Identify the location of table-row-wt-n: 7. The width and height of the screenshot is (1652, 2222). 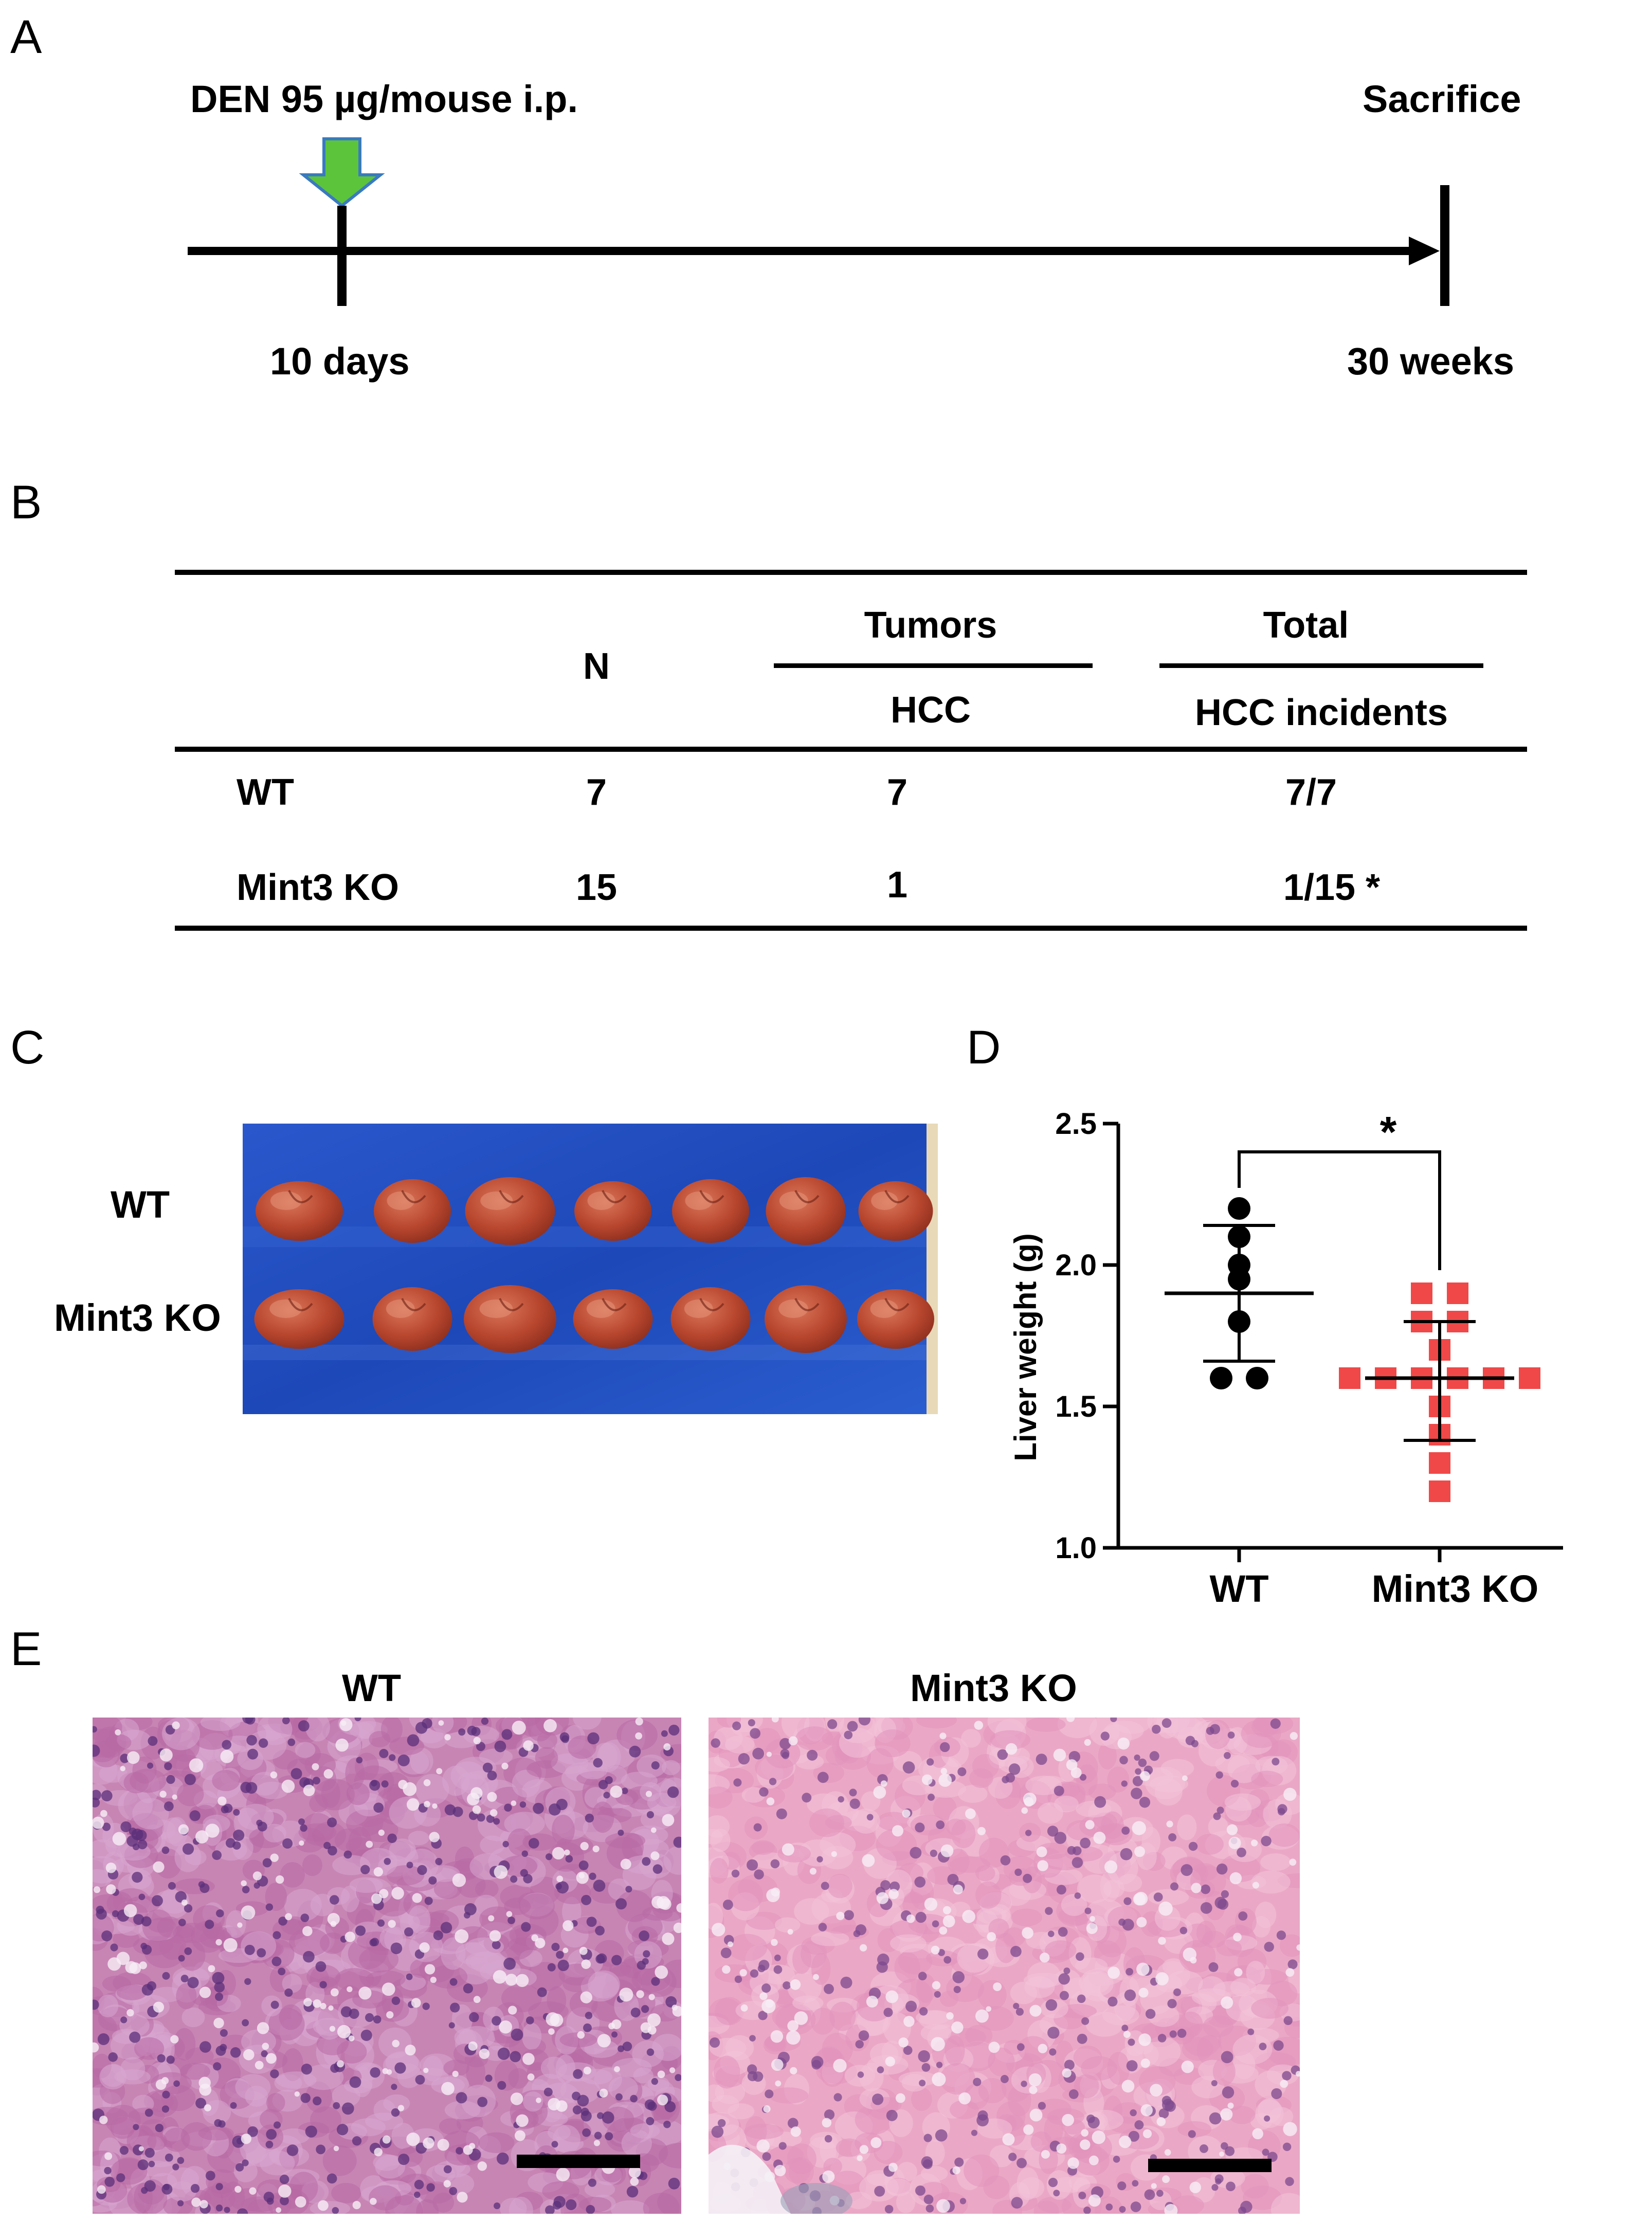
(596, 792).